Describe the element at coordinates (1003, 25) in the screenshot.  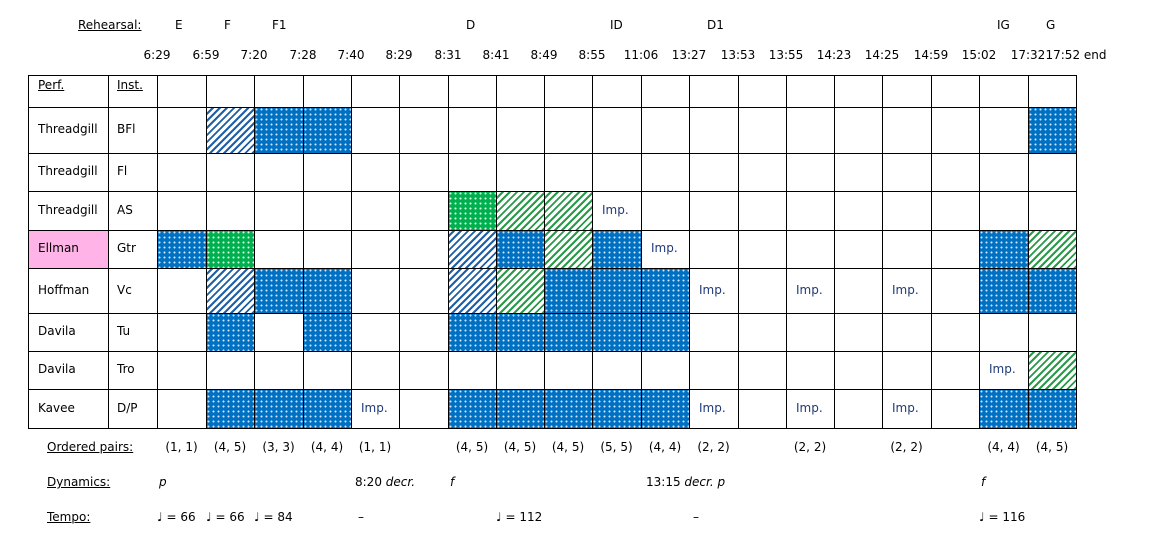
I see `rehearsal-mark: IG` at that location.